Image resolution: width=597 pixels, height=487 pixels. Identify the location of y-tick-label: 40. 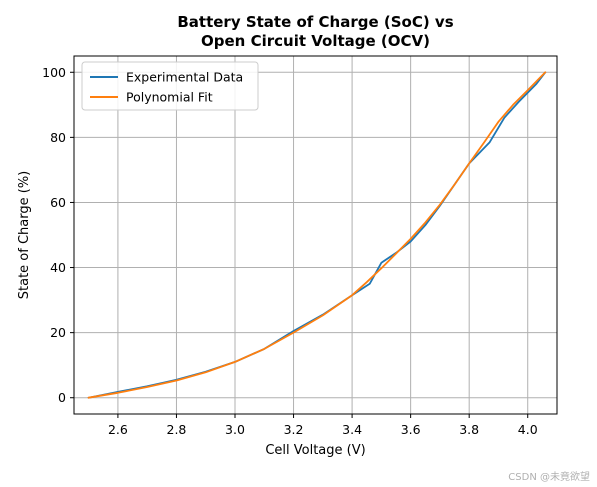
(58, 267).